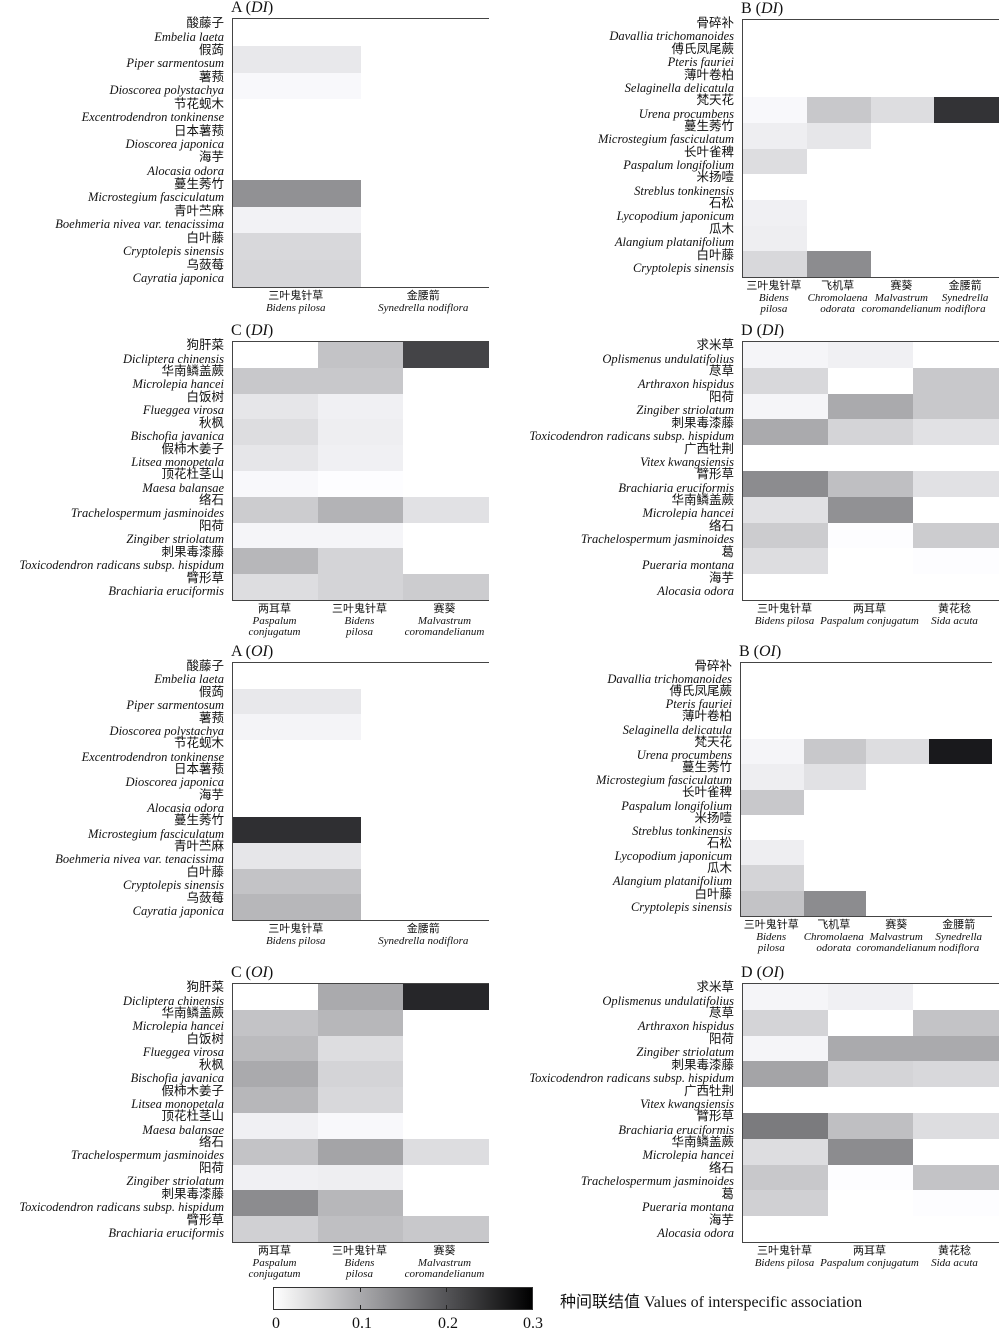  I want to click on row-label-chinese: 顶花杜茎山, so click(183, 1116).